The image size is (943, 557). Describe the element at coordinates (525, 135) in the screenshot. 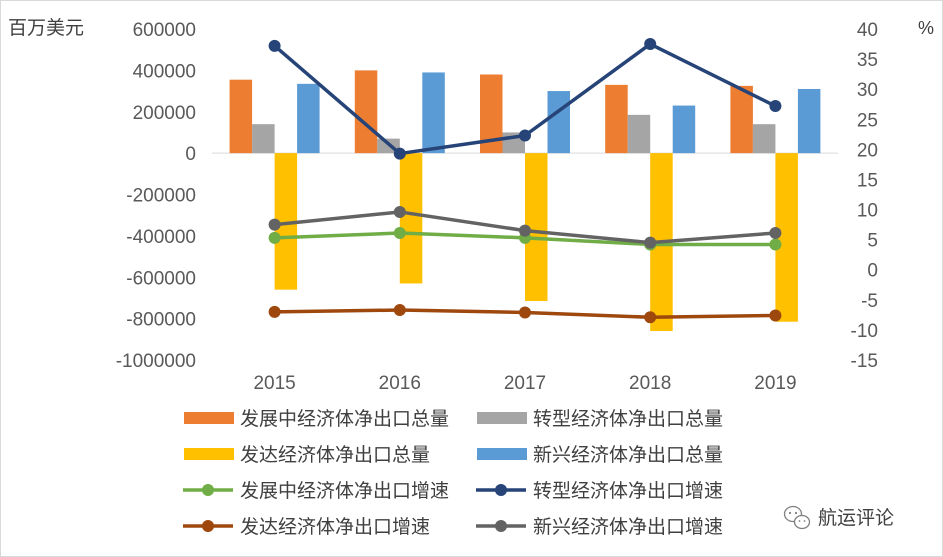

I see `line-point-1-2017` at that location.